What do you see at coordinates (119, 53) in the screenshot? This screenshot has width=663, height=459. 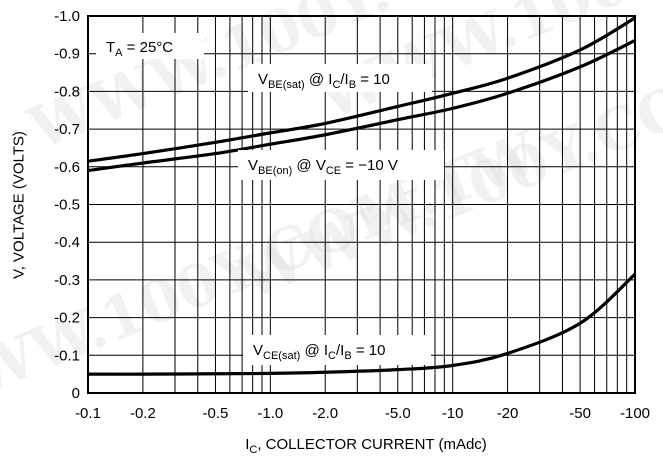 I see `temp-sub: A` at bounding box center [119, 53].